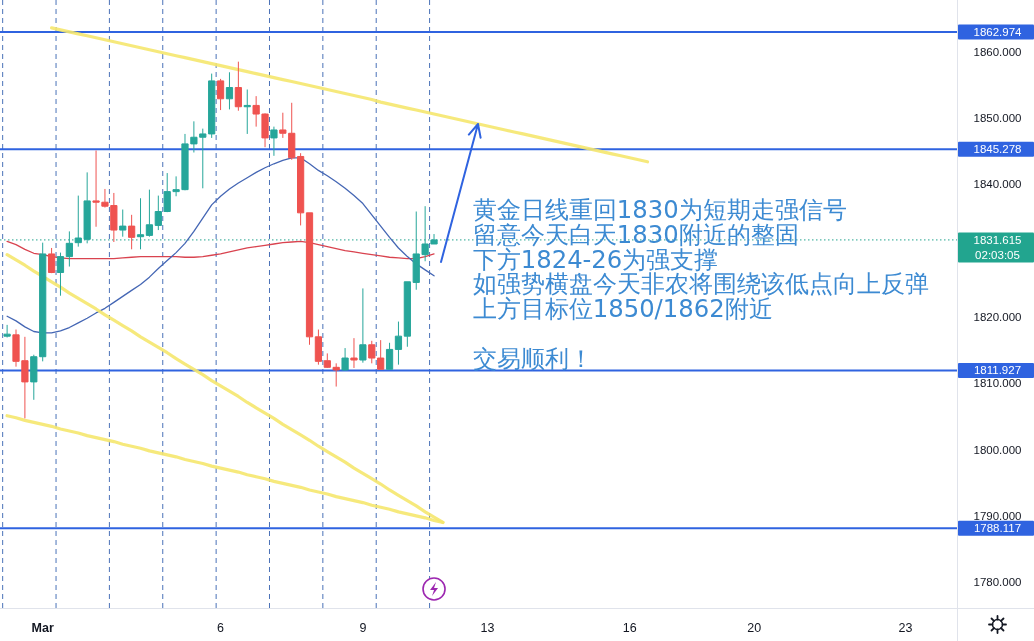  I want to click on x-tick-label: 6, so click(221, 628).